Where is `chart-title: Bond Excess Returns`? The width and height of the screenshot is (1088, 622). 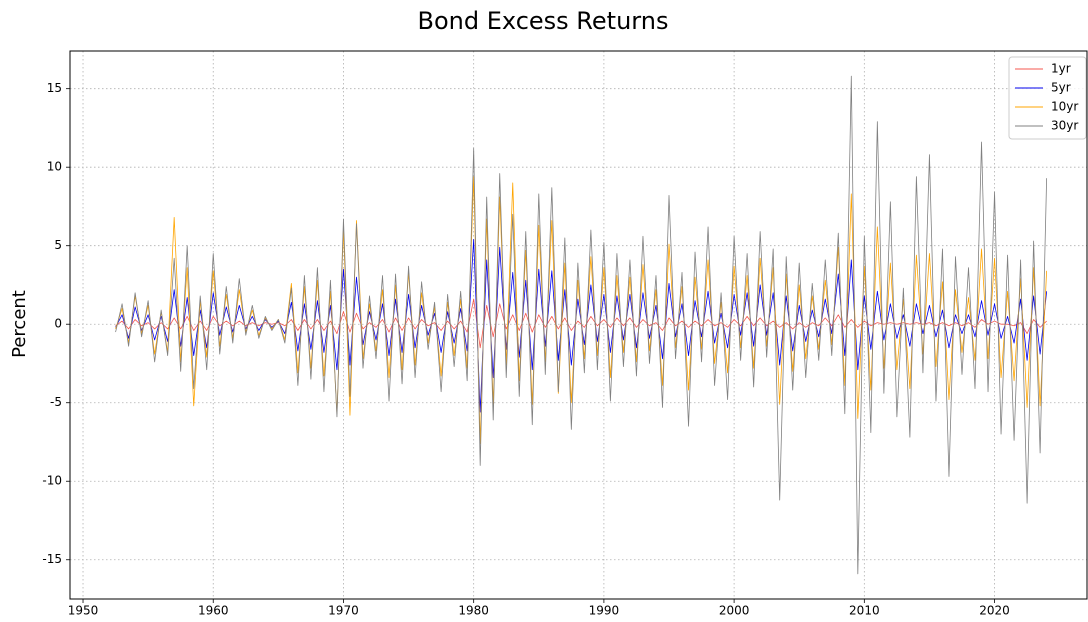 chart-title: Bond Excess Returns is located at coordinates (543, 21).